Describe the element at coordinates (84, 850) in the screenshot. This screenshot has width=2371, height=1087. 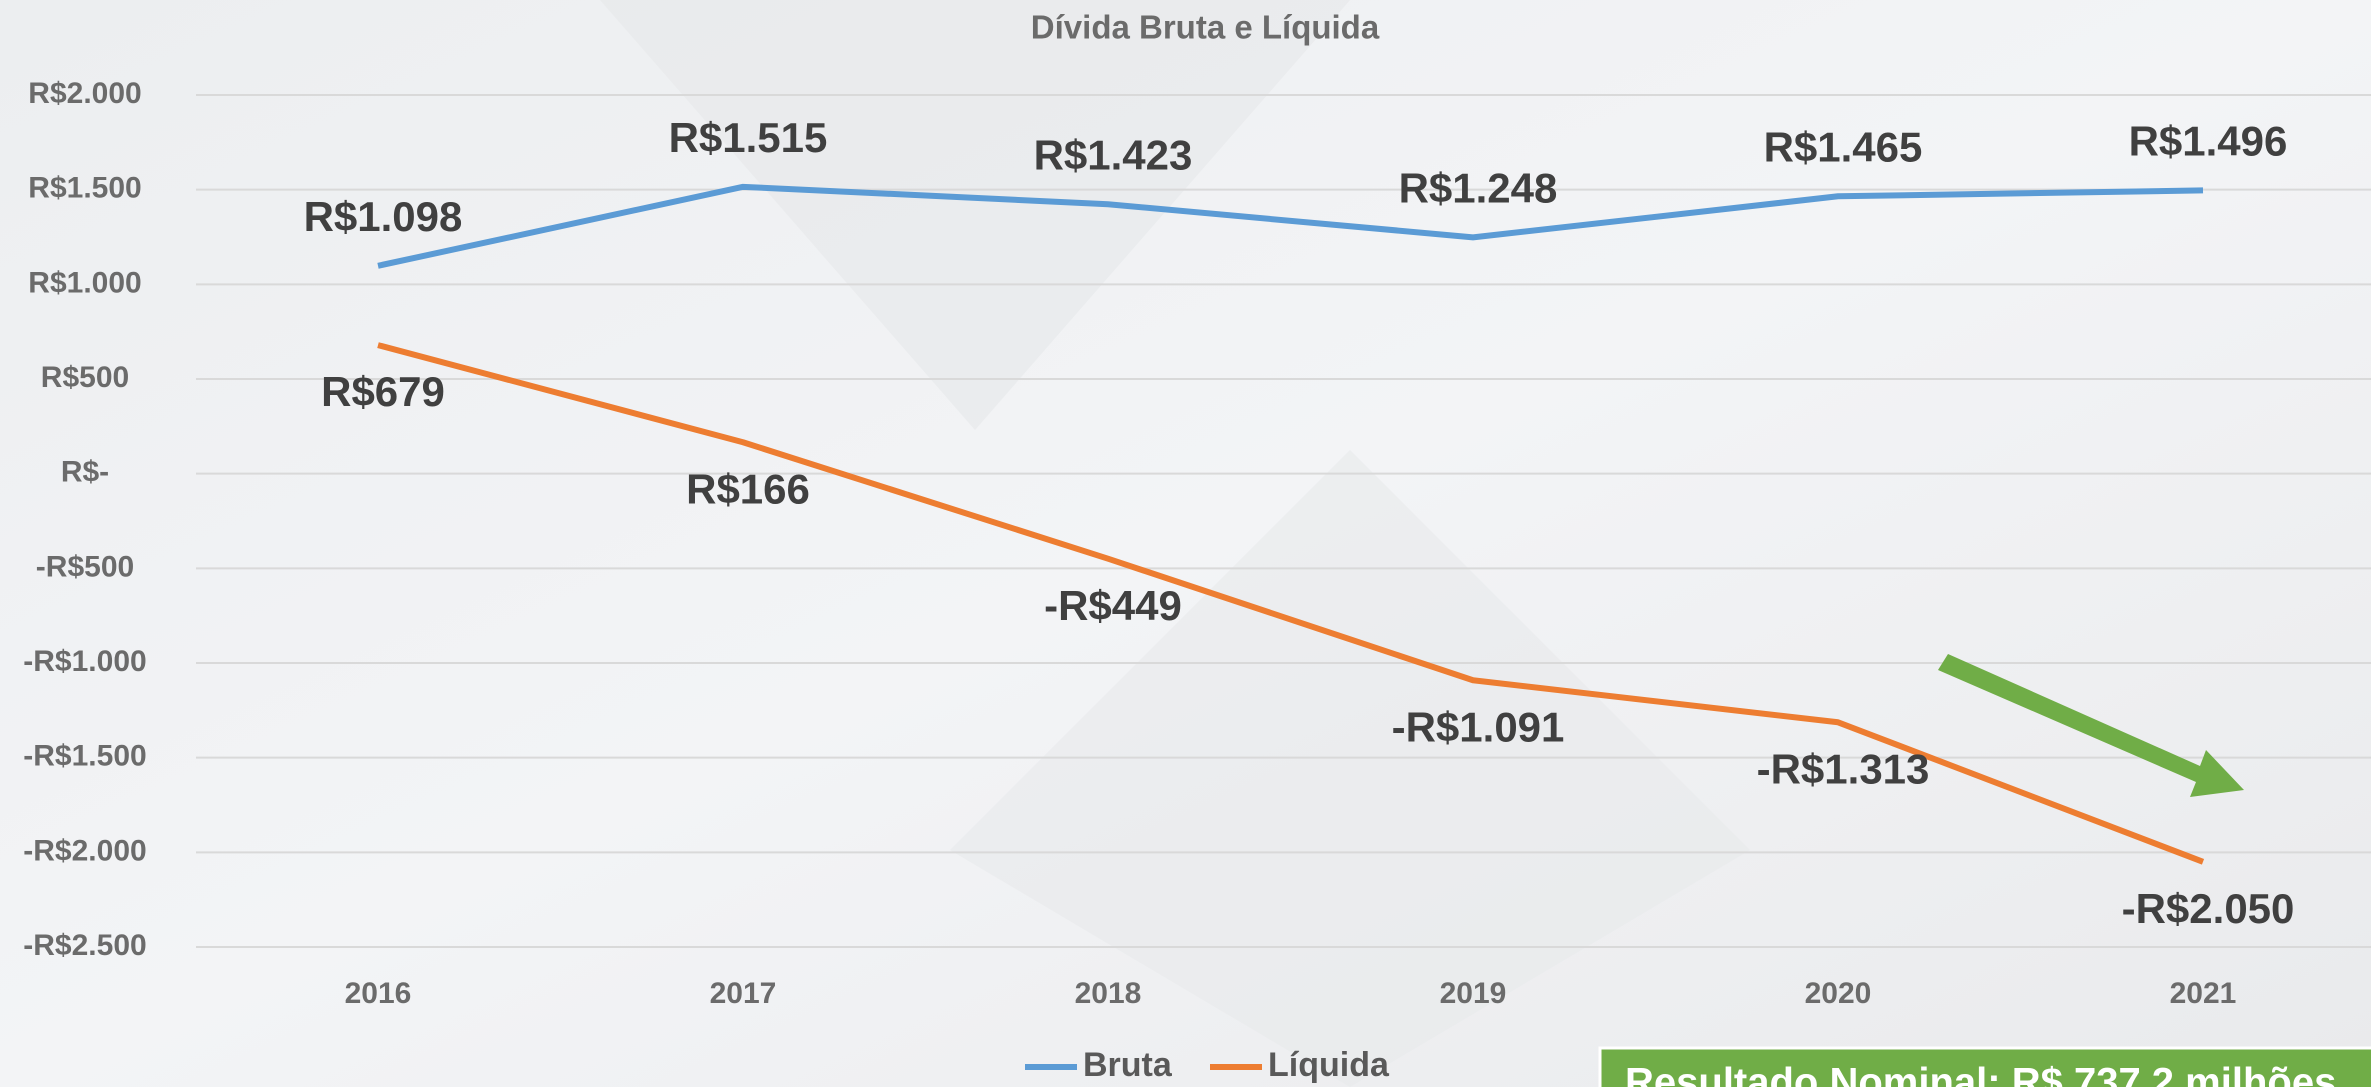
I see `y-tick-label: -R$2.000` at that location.